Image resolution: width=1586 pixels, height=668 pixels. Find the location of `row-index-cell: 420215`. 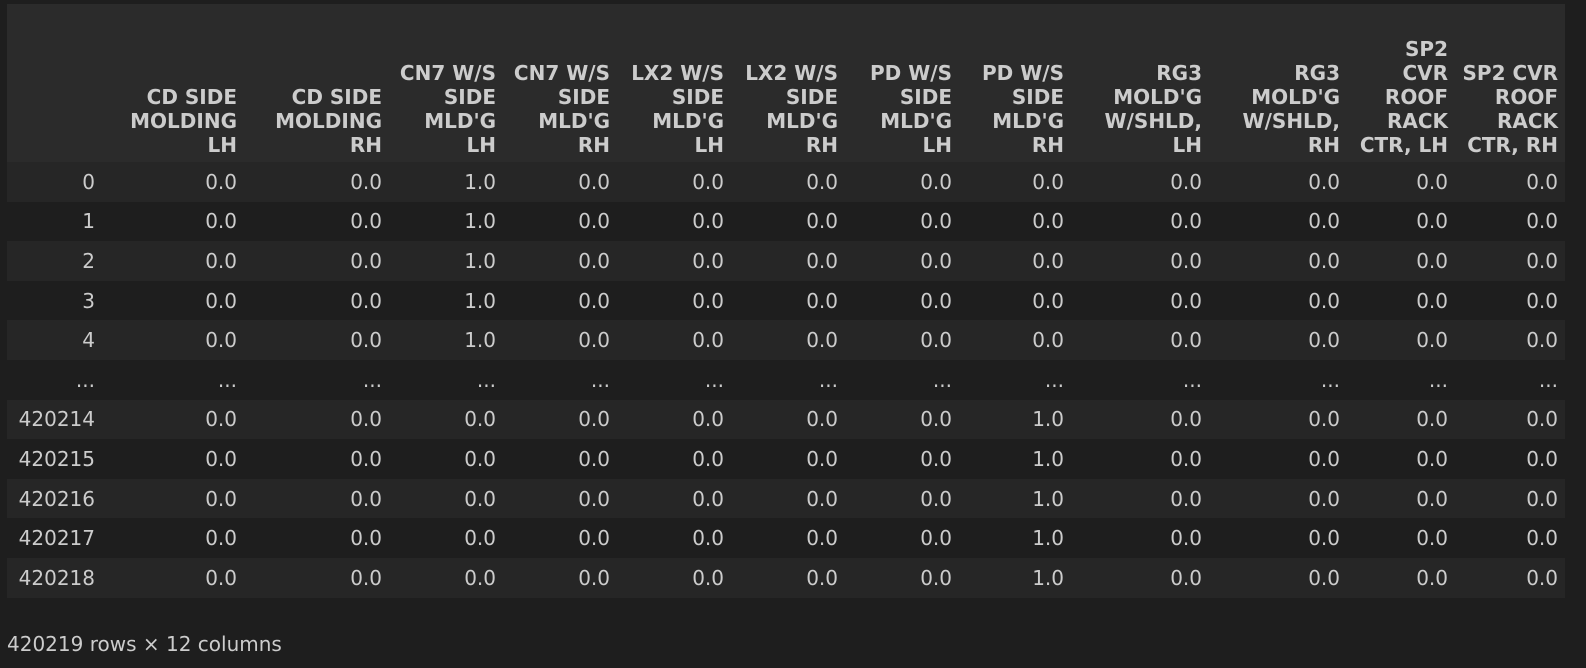

row-index-cell: 420215 is located at coordinates (54, 459).